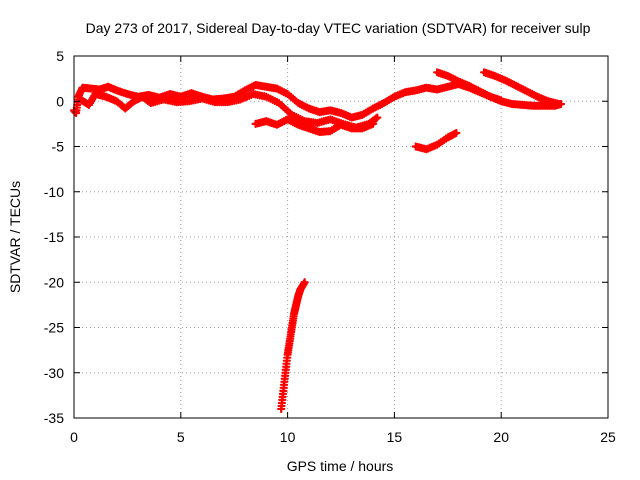  Describe the element at coordinates (288, 437) in the screenshot. I see `x-tick-label: 10` at that location.